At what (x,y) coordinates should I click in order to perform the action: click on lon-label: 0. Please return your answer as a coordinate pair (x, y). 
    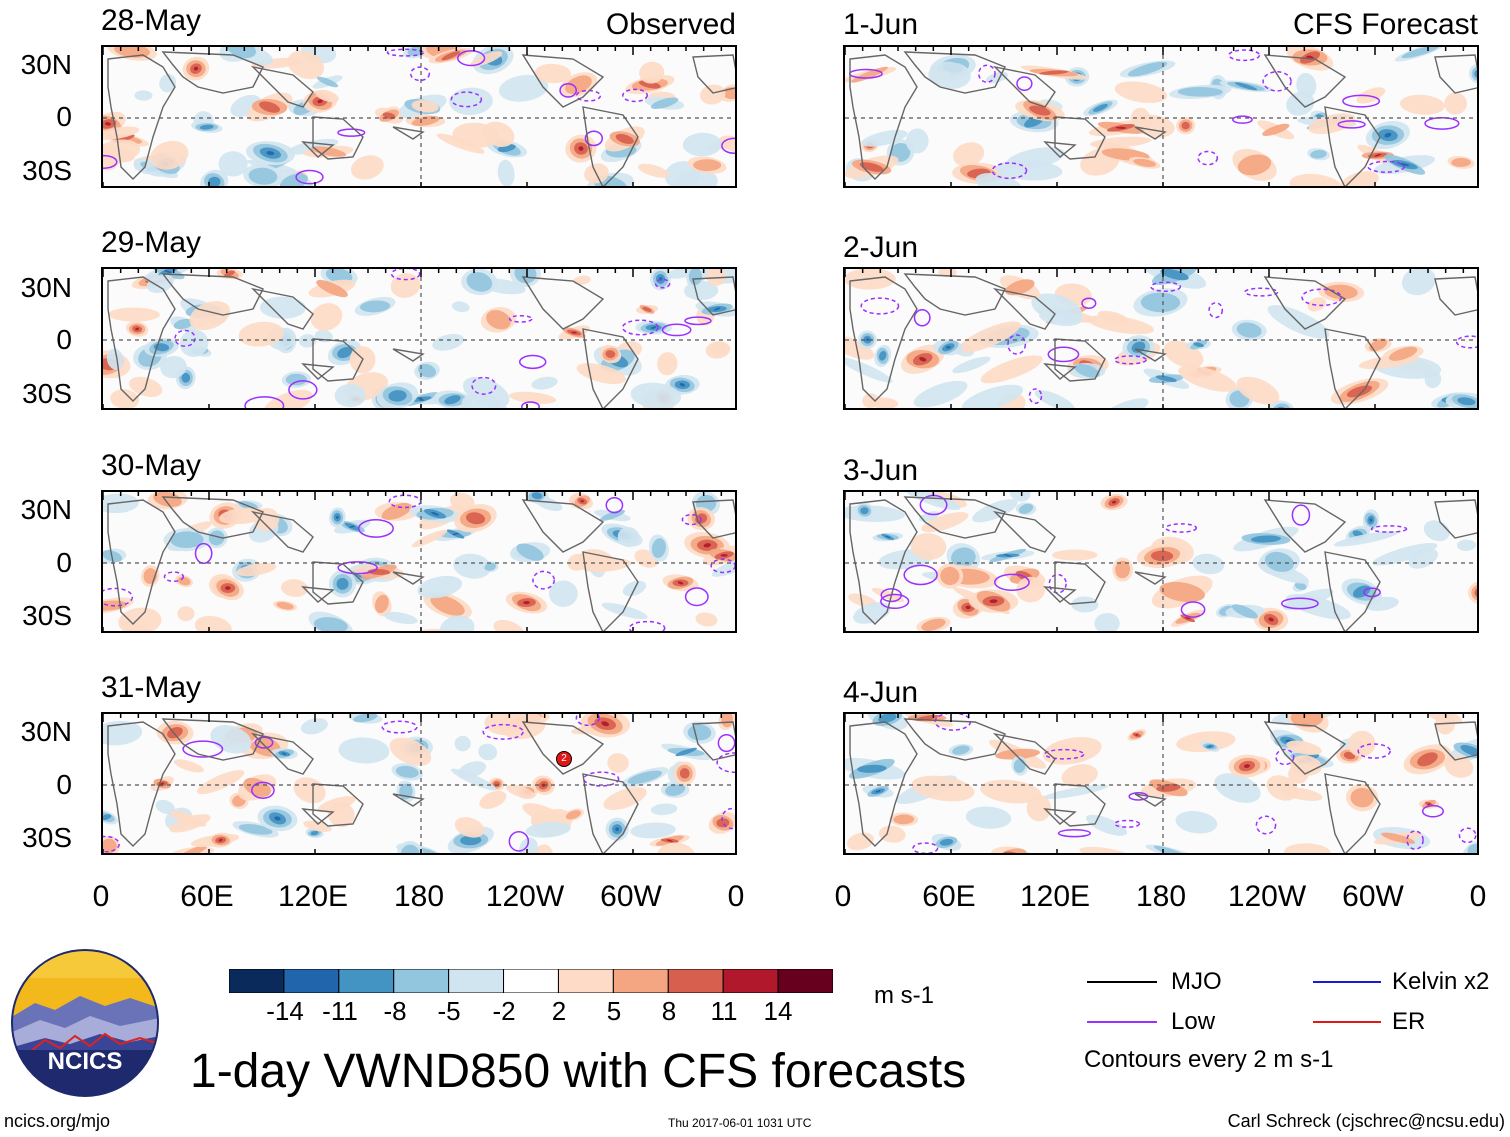
    Looking at the image, I should click on (101, 896).